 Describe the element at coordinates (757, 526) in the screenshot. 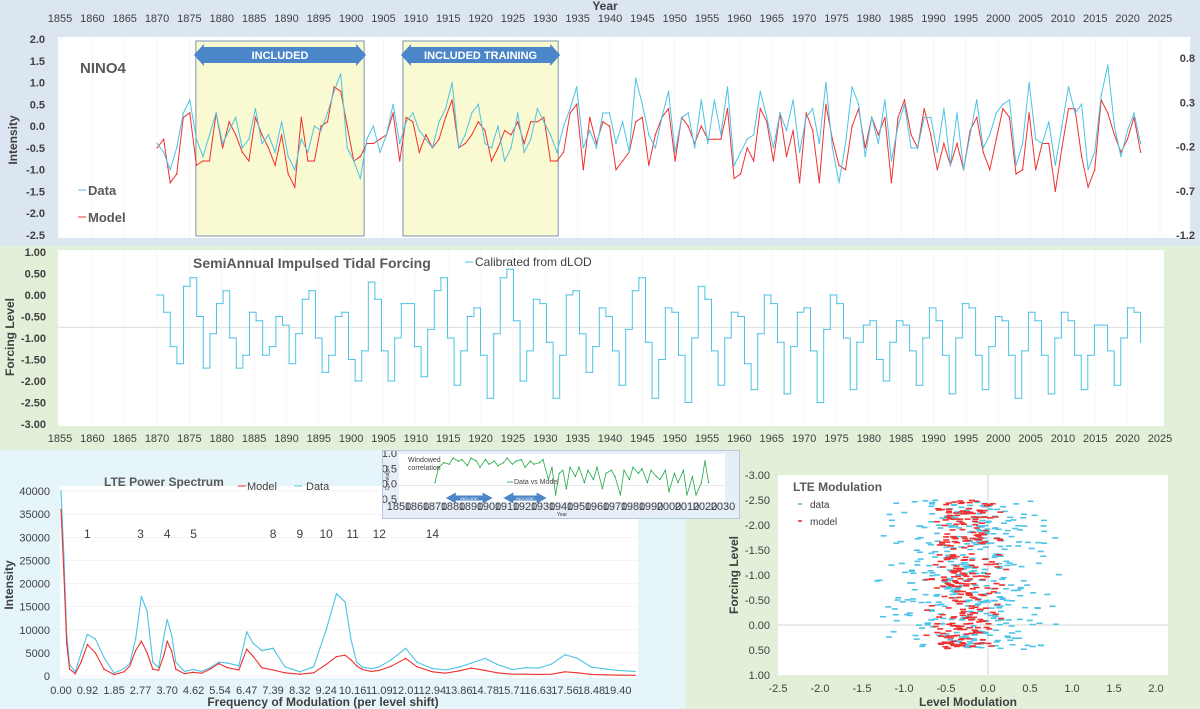

I see `y-tick-label: -2.00` at that location.